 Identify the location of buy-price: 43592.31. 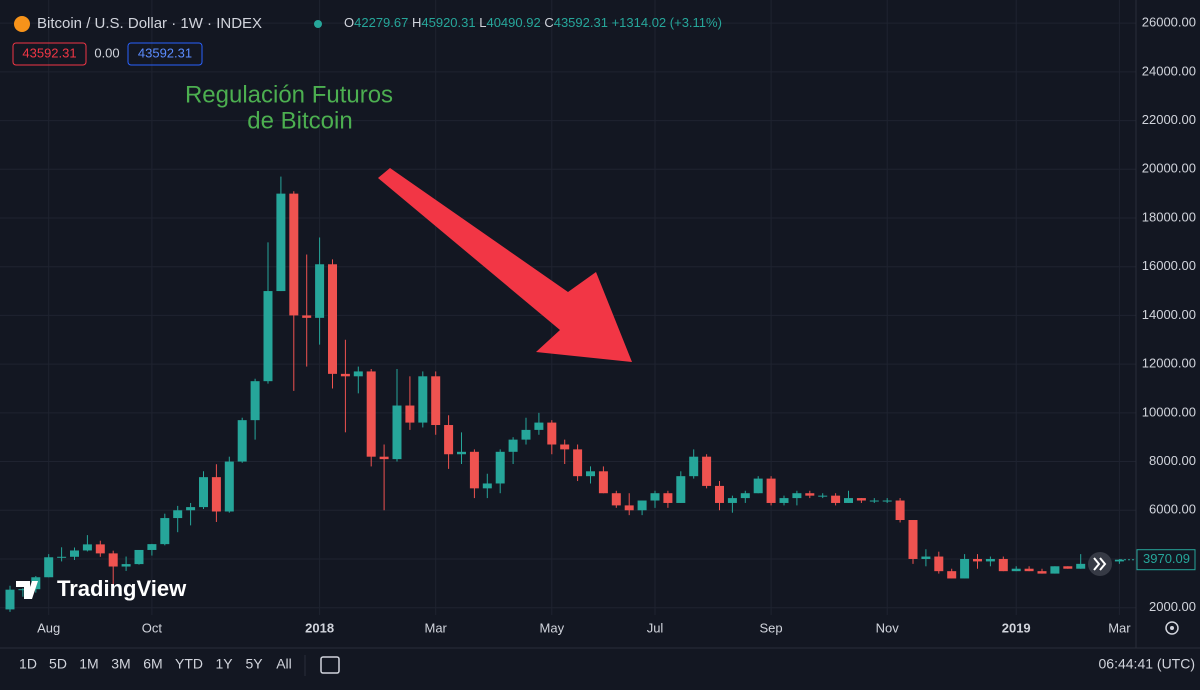
(165, 52).